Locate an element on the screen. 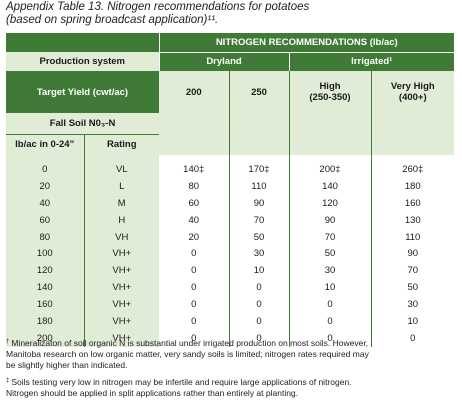  table-row: 160 VH+ 0 0 0 30 is located at coordinates (230, 305).